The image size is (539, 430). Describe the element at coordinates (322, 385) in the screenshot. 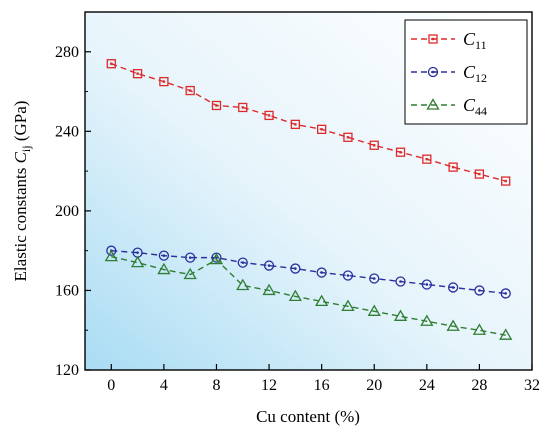

I see `x-tick-label: 16` at that location.